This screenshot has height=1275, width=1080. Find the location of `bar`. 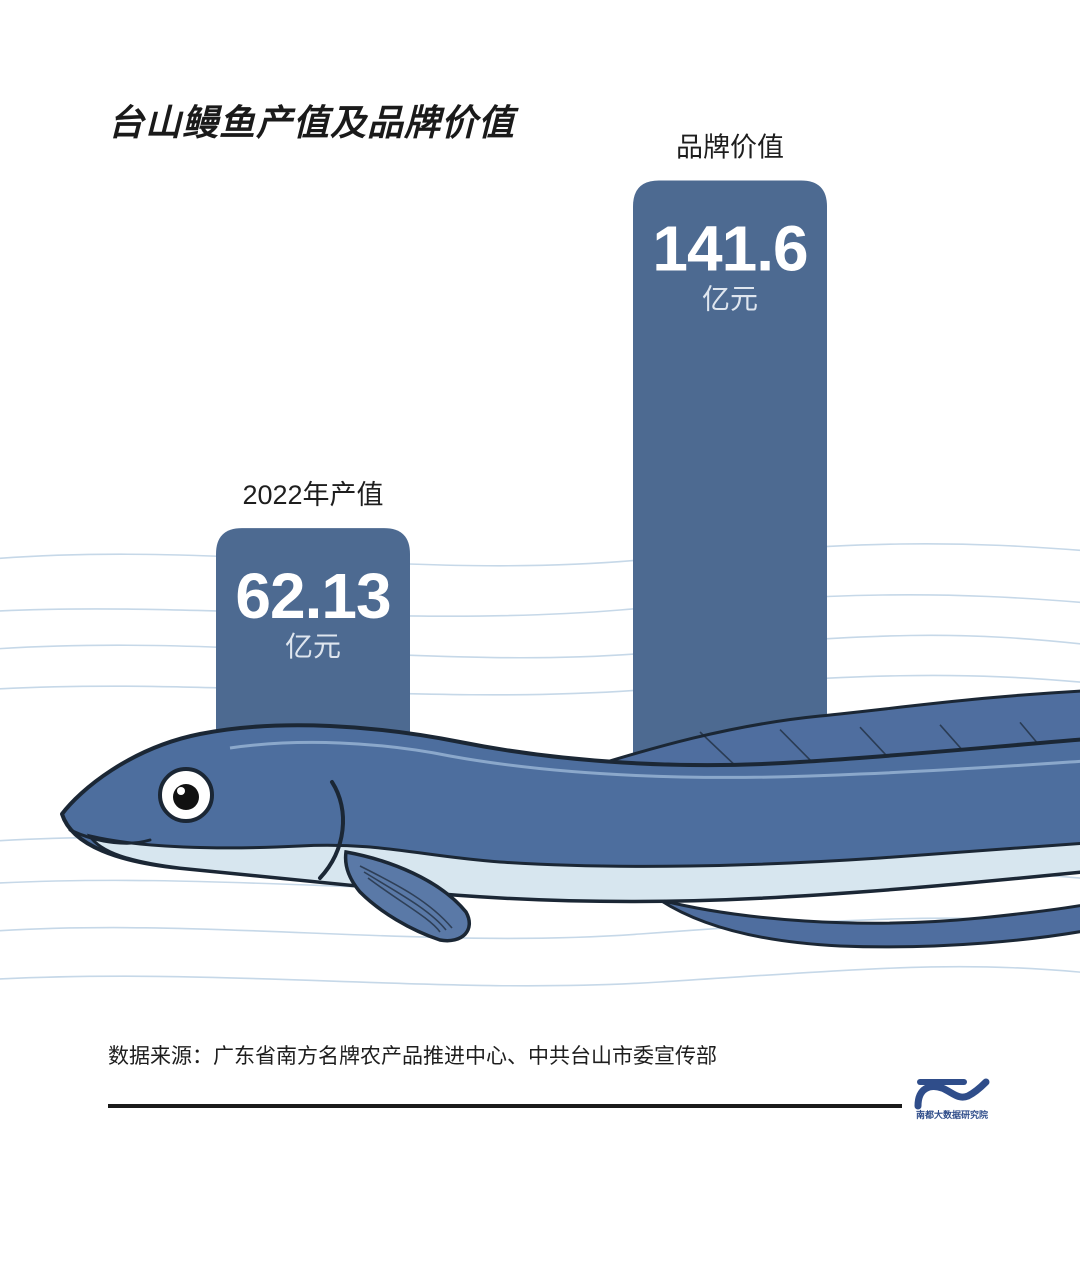

bar is located at coordinates (730, 490).